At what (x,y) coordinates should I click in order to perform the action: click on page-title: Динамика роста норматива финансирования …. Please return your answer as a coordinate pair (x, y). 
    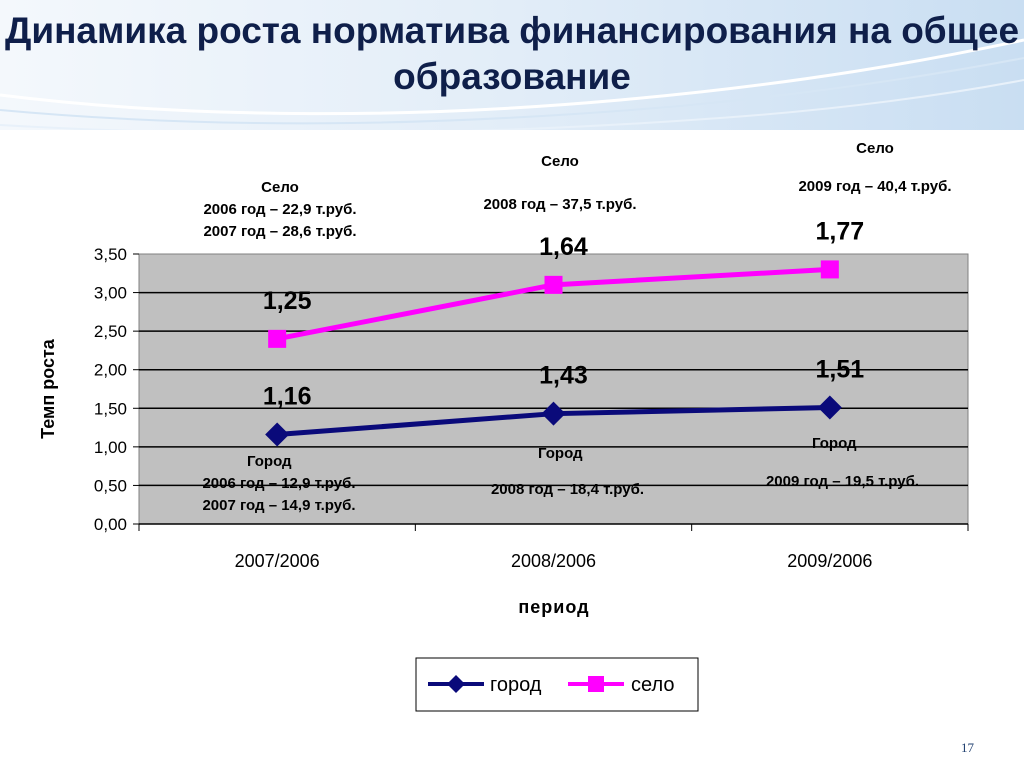
    Looking at the image, I should click on (512, 53).